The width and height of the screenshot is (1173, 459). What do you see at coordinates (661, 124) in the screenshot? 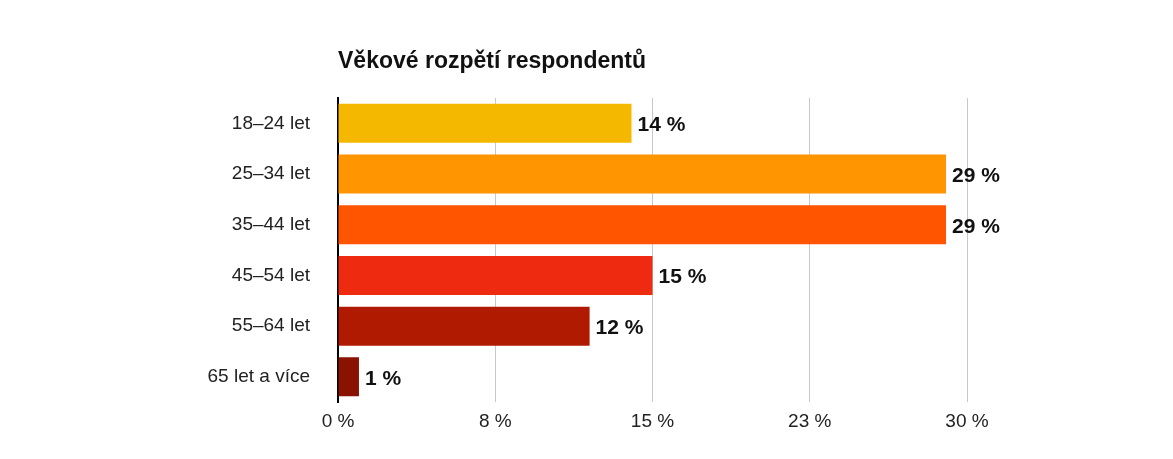
I see `data-label: 14 %` at bounding box center [661, 124].